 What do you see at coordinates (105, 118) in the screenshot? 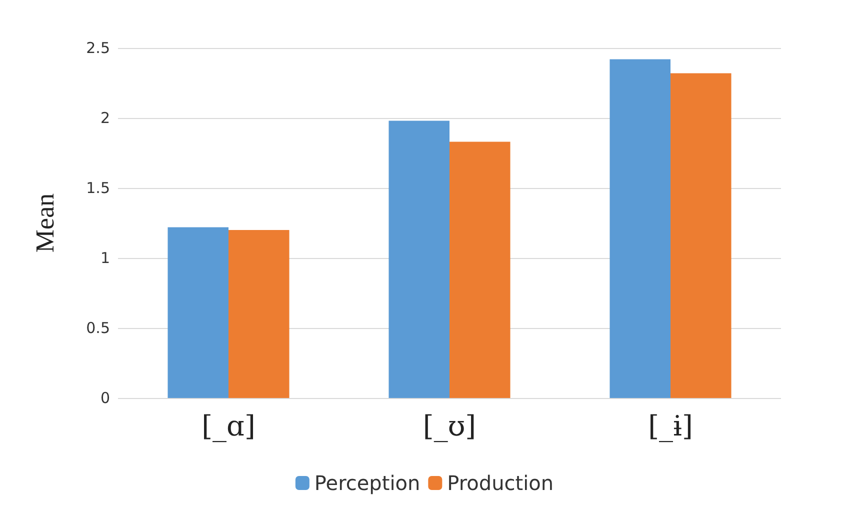
I see `y-tick-label: 2` at bounding box center [105, 118].